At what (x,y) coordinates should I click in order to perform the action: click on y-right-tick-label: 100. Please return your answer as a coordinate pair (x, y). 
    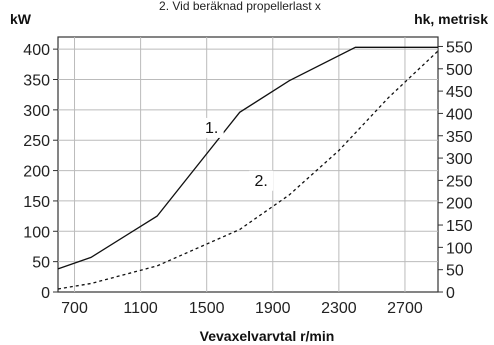
    Looking at the image, I should click on (459, 248).